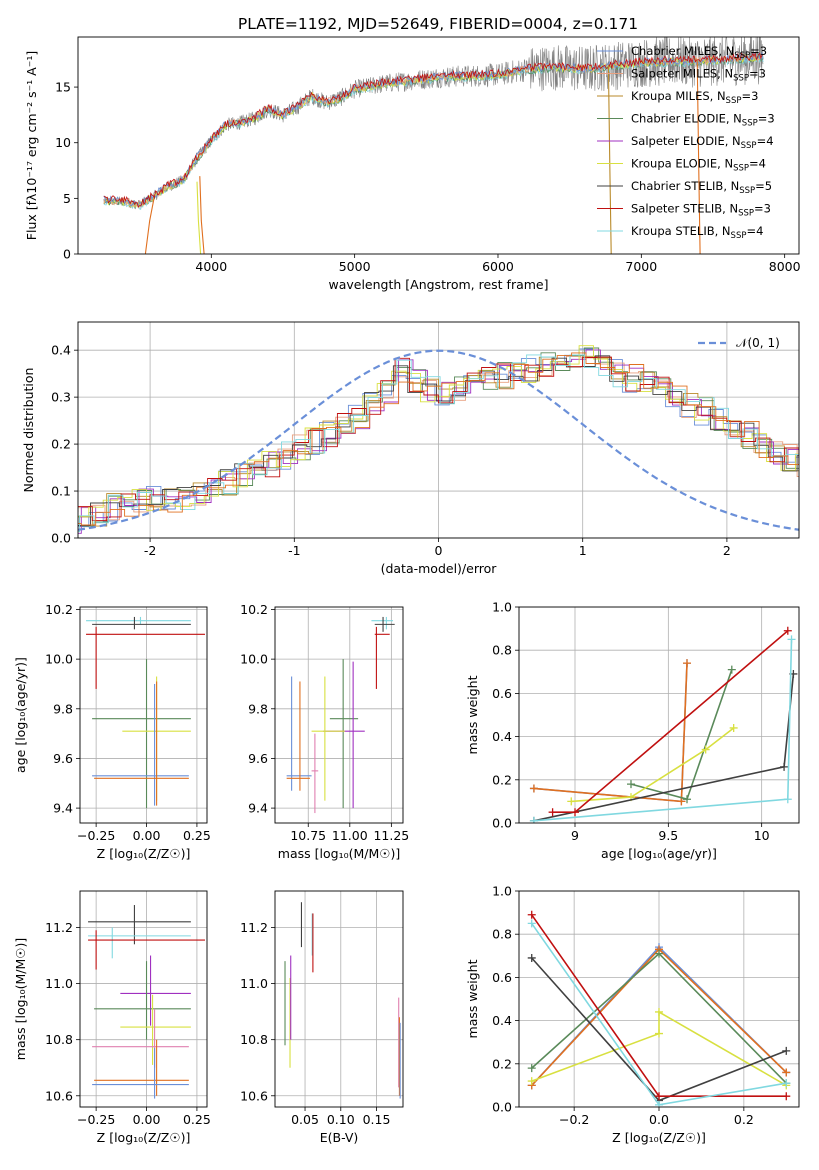  I want to click on legend-item: Salpeter STELIB, NSSP=3, so click(684, 210).